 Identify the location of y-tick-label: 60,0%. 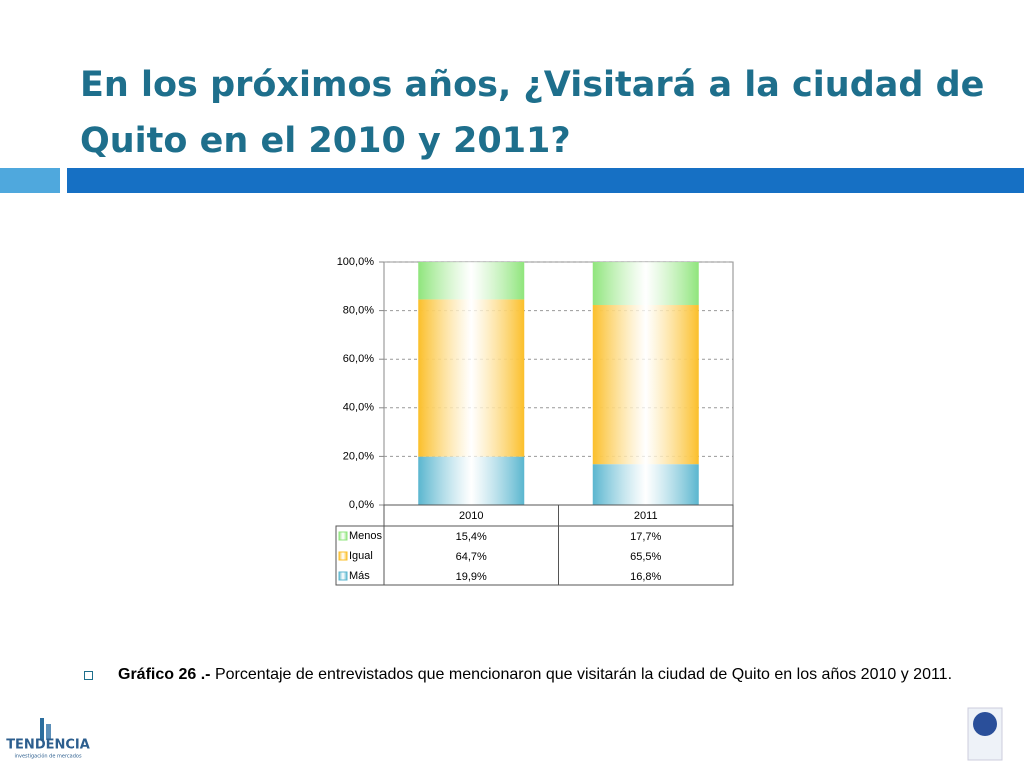
(358, 359).